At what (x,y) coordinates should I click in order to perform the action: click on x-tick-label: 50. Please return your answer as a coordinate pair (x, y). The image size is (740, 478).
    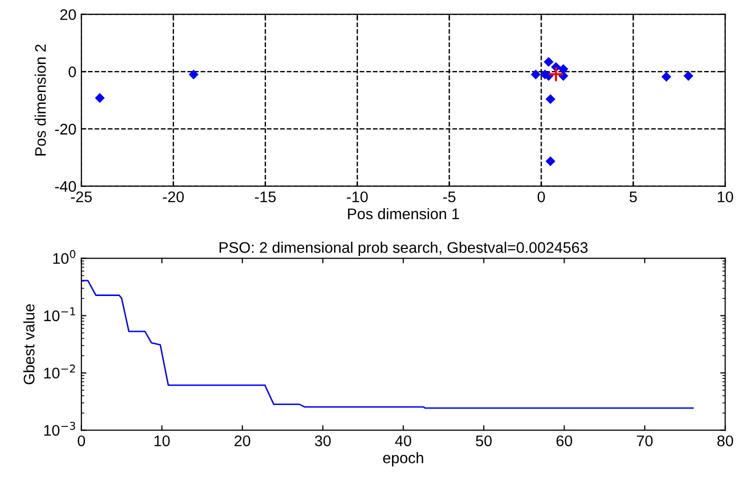
    Looking at the image, I should click on (484, 440).